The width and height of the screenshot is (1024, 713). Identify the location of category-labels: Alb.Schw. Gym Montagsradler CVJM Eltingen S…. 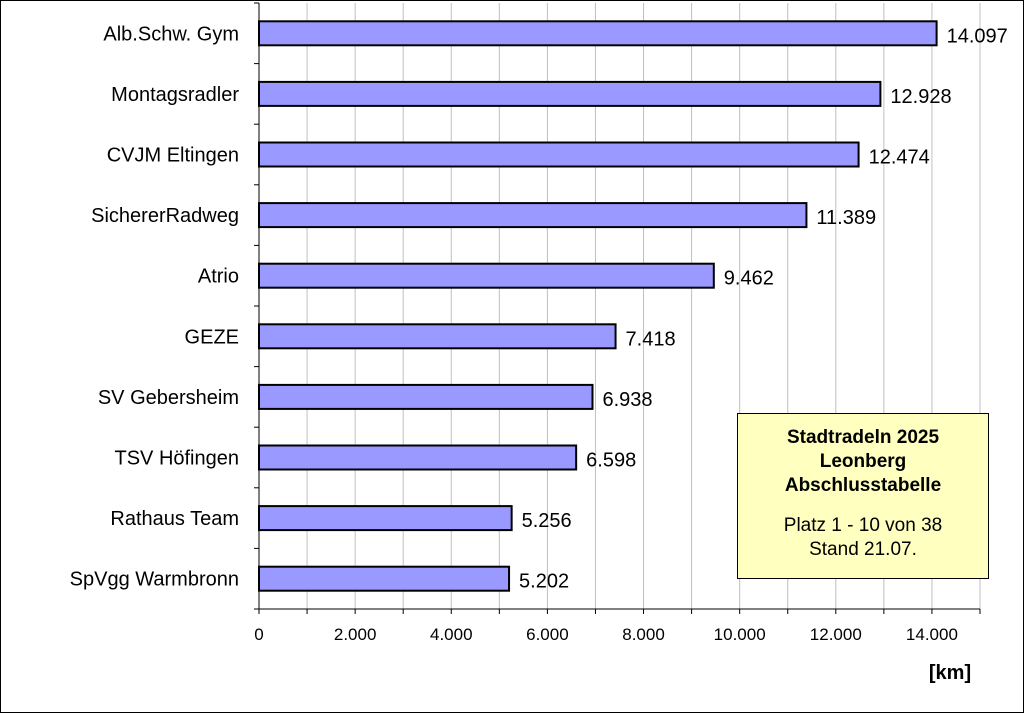
(155, 306).